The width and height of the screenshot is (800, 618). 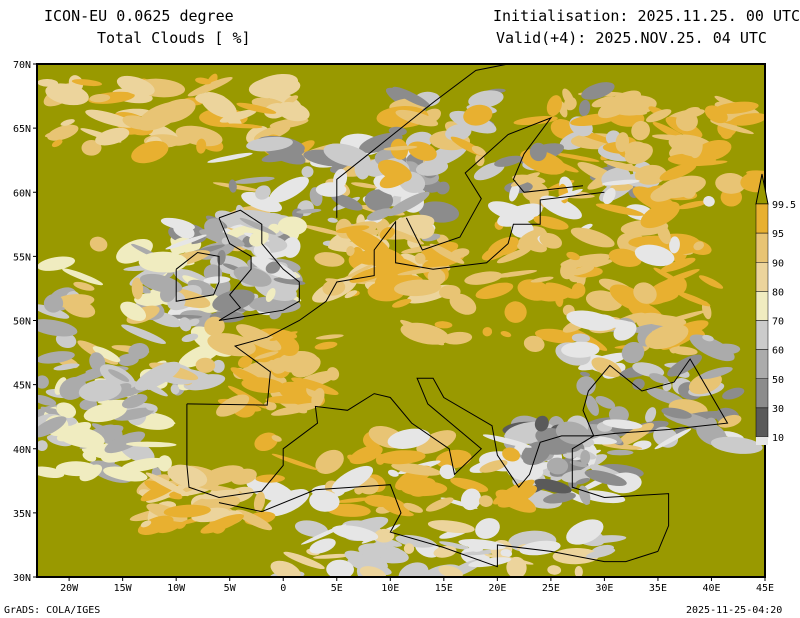 What do you see at coordinates (604, 588) in the screenshot?
I see `lon-label: 30E` at bounding box center [604, 588].